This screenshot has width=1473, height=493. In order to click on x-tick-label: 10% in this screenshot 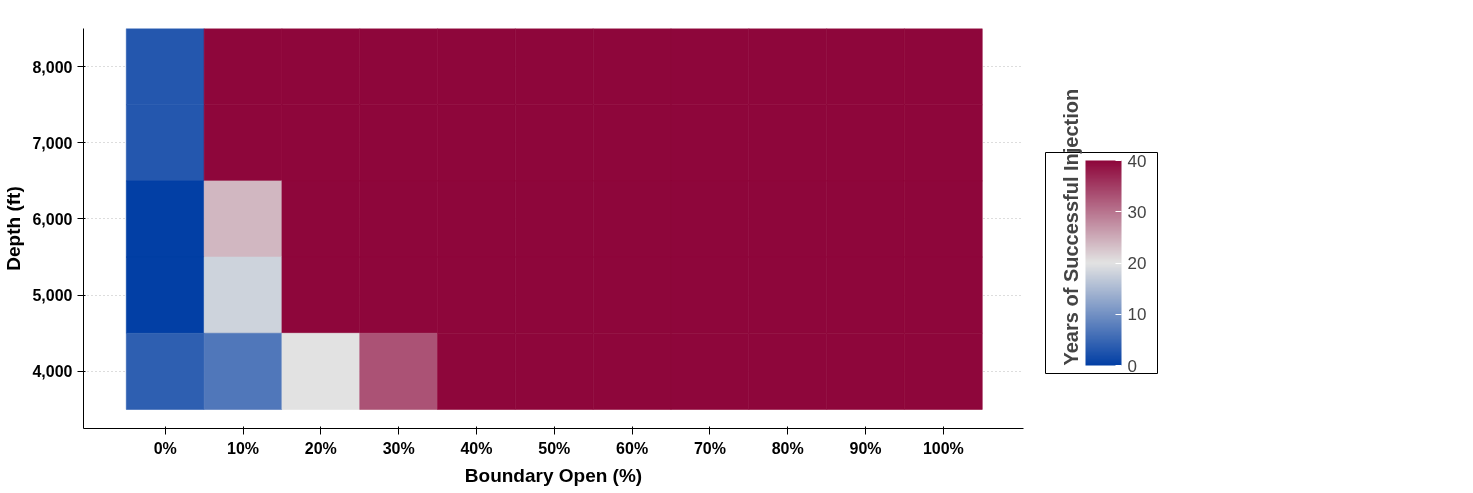, I will do `click(243, 448)`.